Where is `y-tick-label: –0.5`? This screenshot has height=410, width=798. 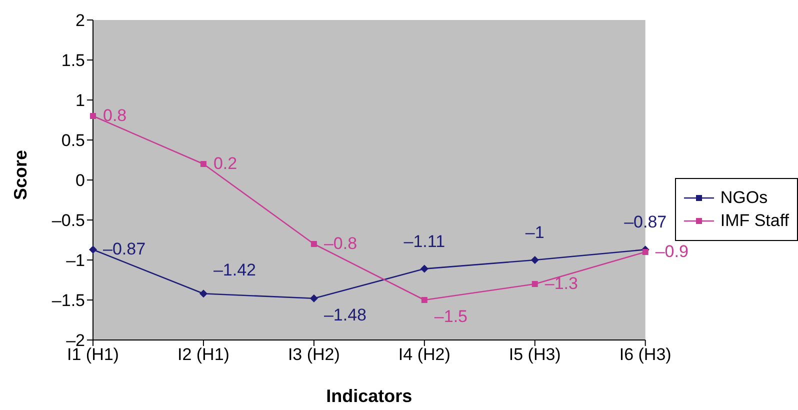
y-tick-label: –0.5 is located at coordinates (68, 220).